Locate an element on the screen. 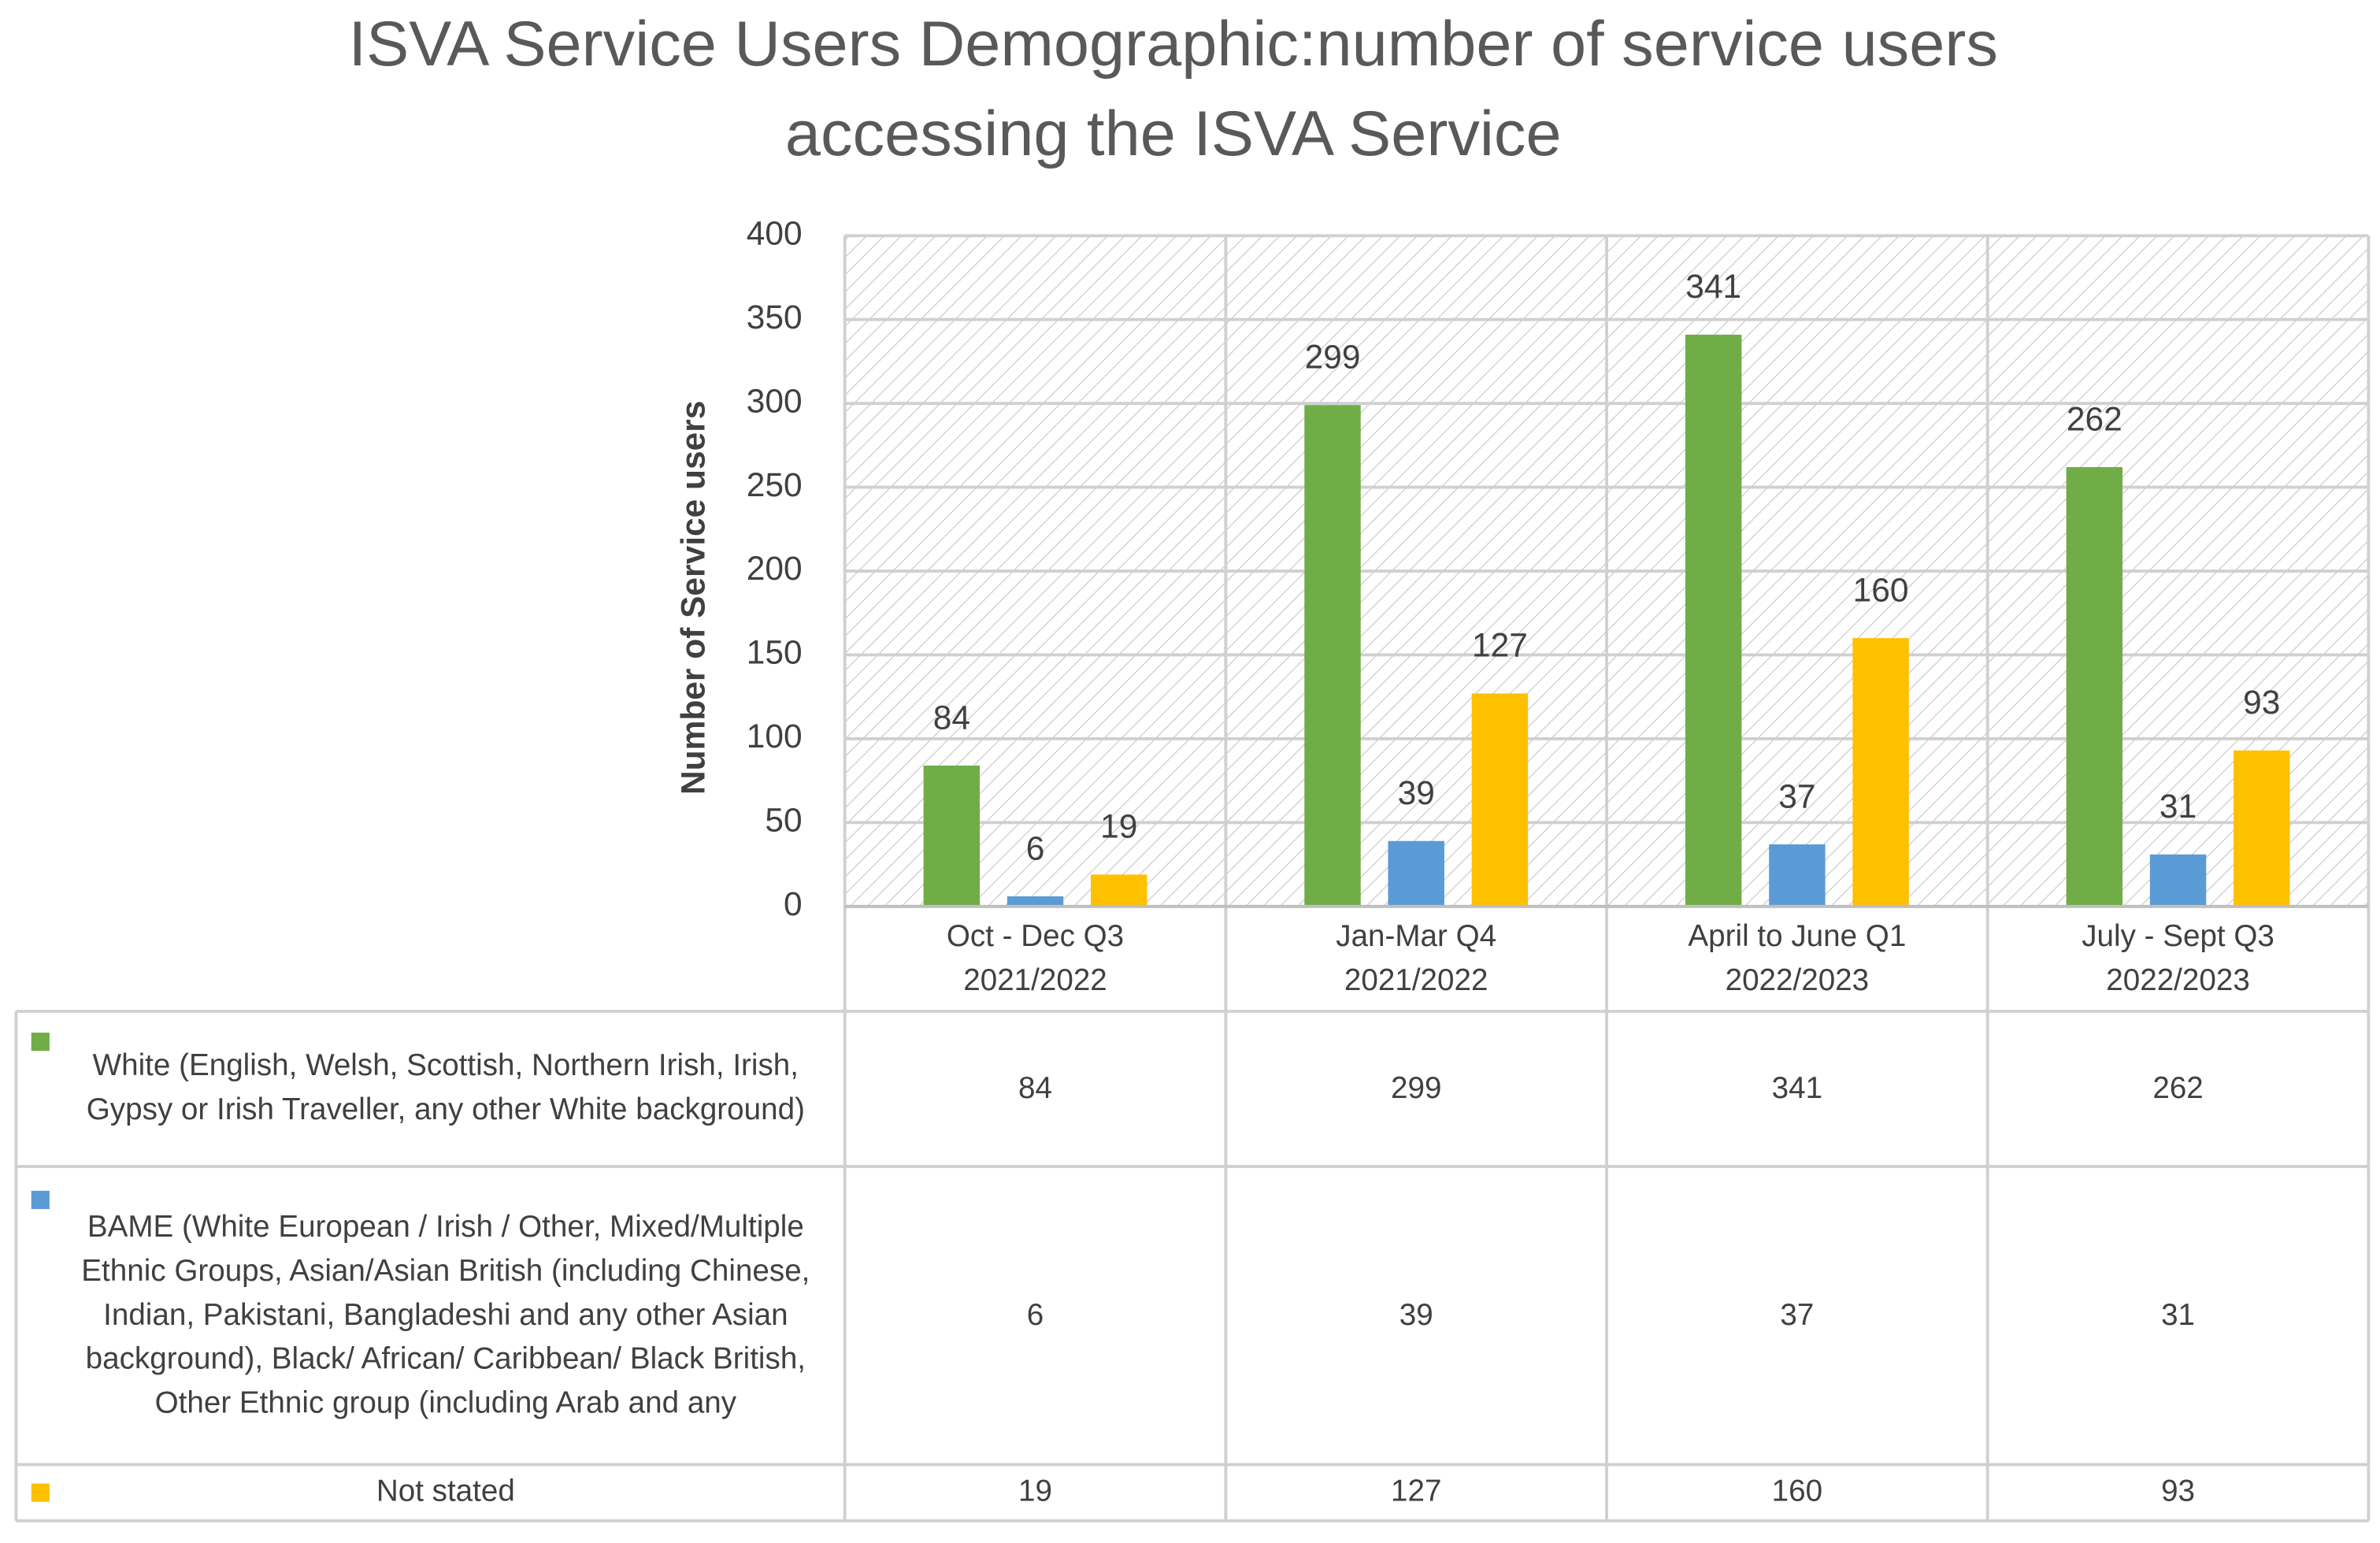  table-value: 341 is located at coordinates (1797, 1089).